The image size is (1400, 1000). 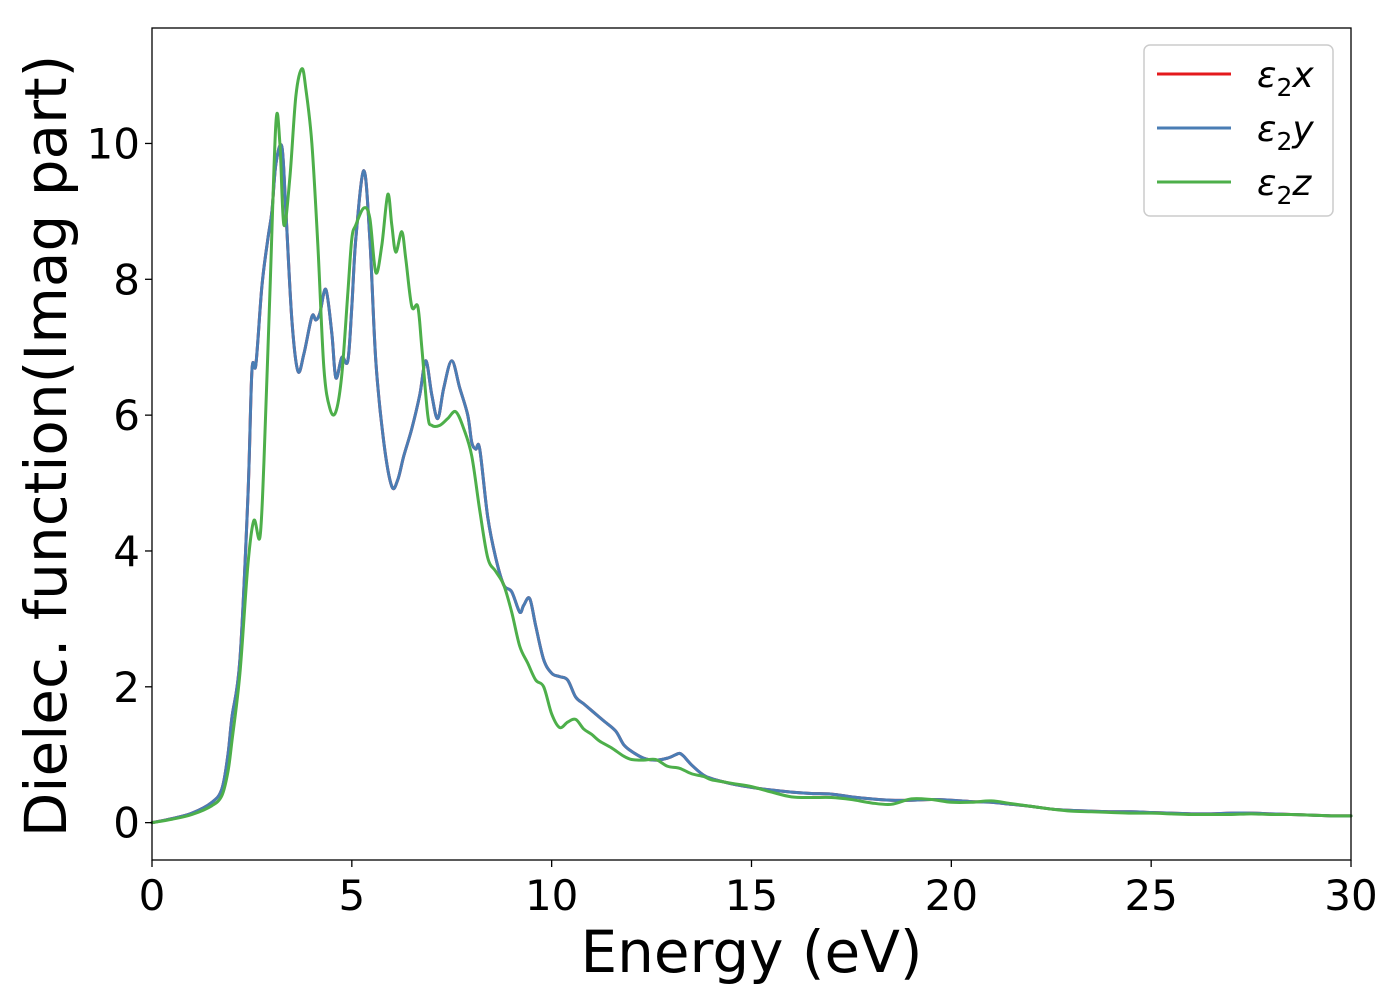 What do you see at coordinates (1302, 129) in the screenshot?
I see `legend-label-variable: y` at bounding box center [1302, 129].